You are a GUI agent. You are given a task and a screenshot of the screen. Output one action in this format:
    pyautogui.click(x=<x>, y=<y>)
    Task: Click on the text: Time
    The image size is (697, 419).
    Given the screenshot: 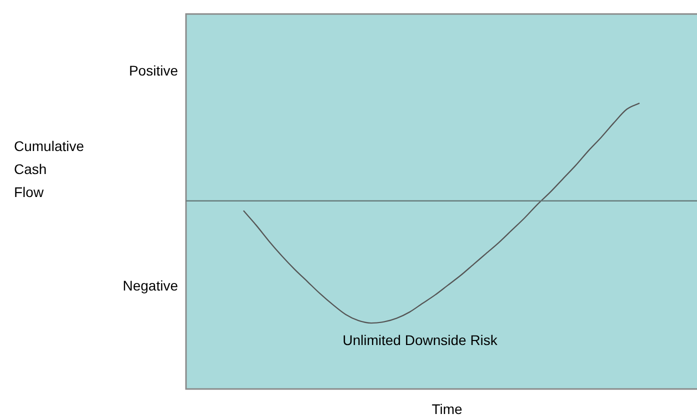 What is the action you would take?
    pyautogui.click(x=447, y=408)
    